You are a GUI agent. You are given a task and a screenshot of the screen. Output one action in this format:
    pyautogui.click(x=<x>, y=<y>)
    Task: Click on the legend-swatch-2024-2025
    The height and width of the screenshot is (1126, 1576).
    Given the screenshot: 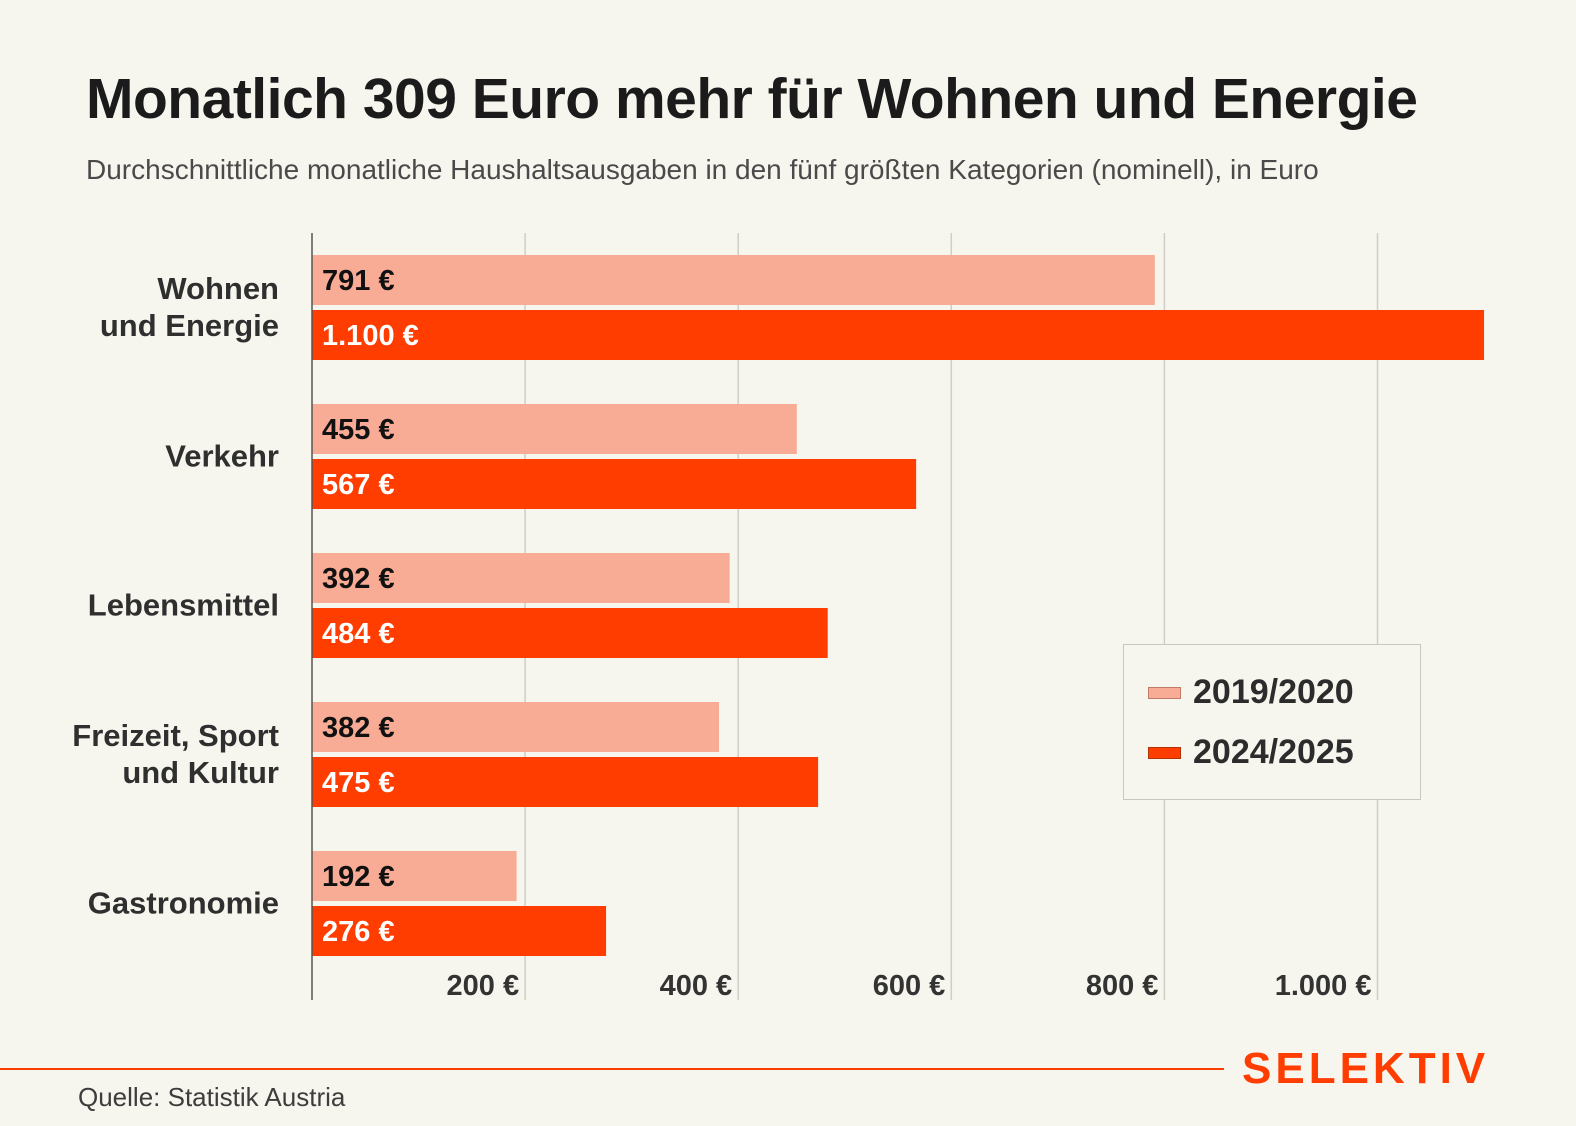 What is the action you would take?
    pyautogui.click(x=1164, y=752)
    